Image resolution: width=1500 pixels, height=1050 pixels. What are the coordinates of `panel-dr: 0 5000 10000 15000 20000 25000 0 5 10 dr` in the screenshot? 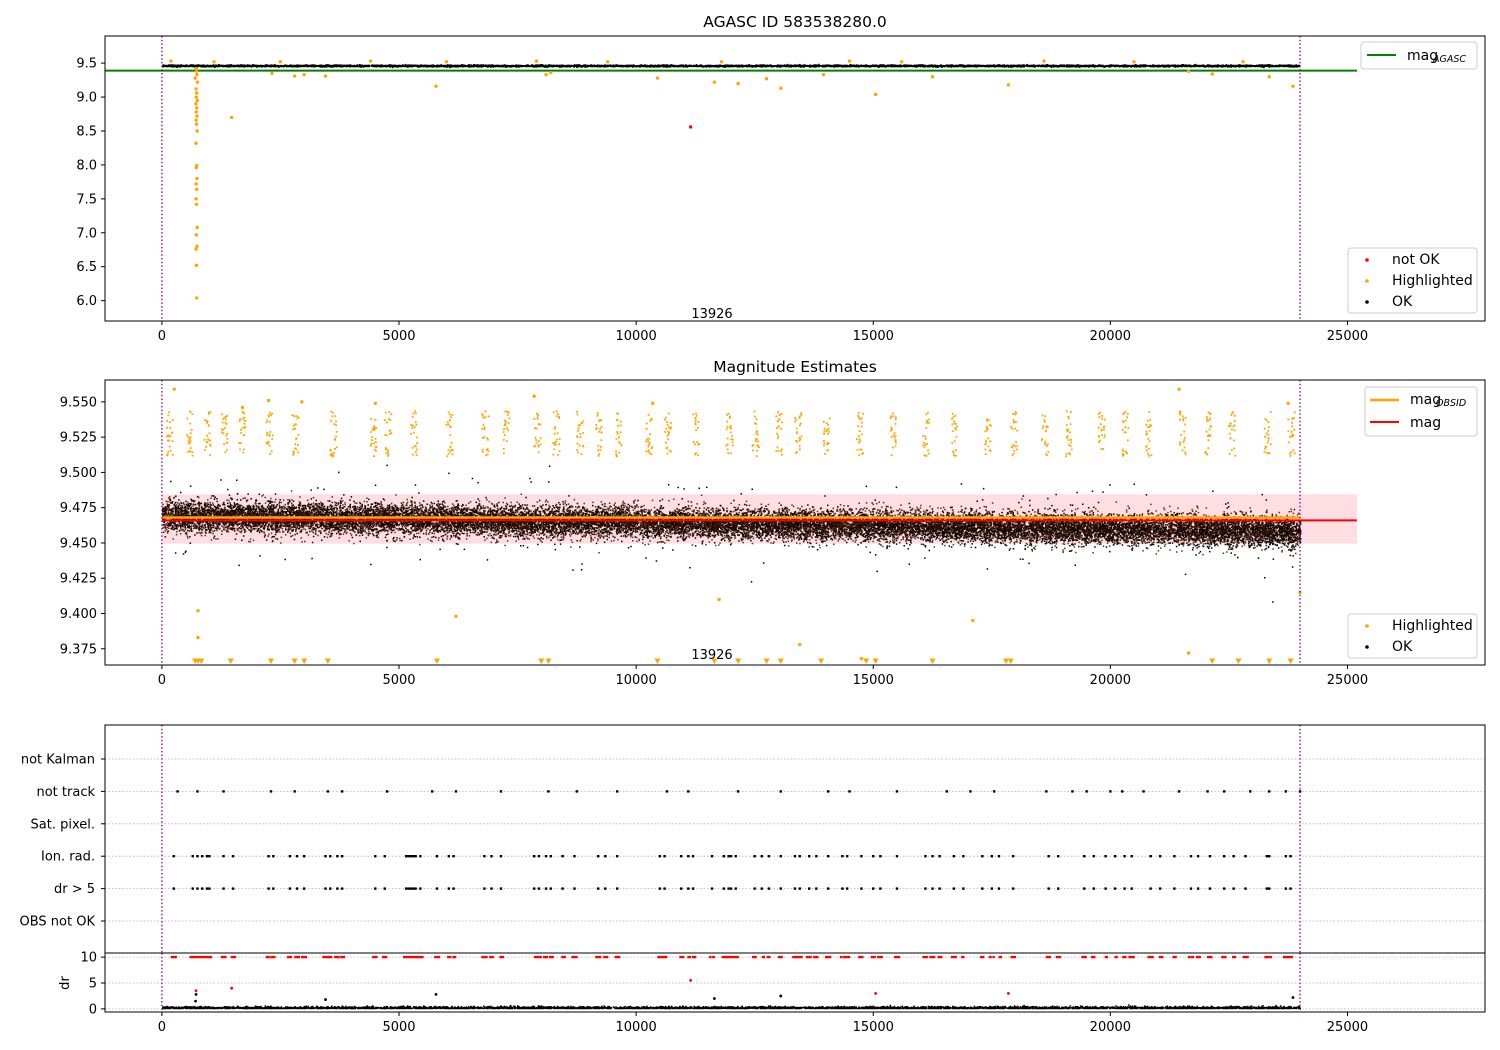 It's located at (772, 993).